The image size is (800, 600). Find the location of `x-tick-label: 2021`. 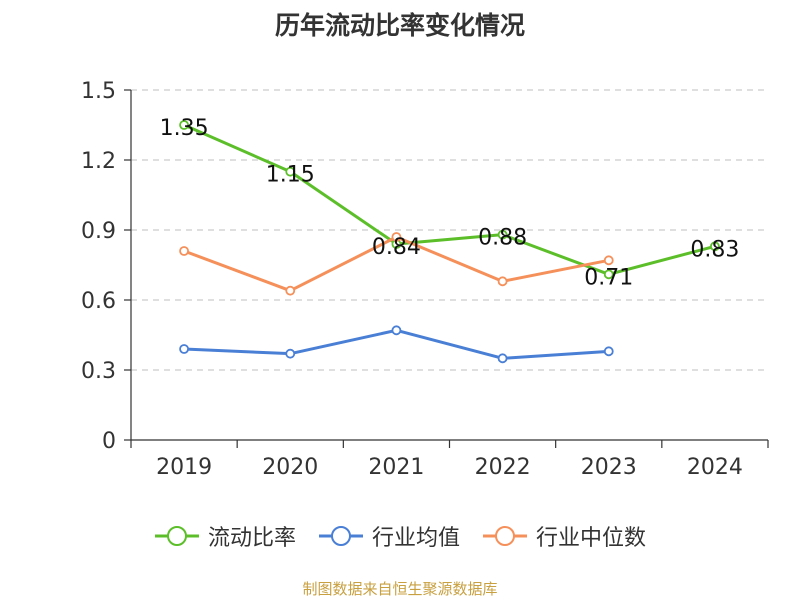

x-tick-label: 2021 is located at coordinates (396, 467).